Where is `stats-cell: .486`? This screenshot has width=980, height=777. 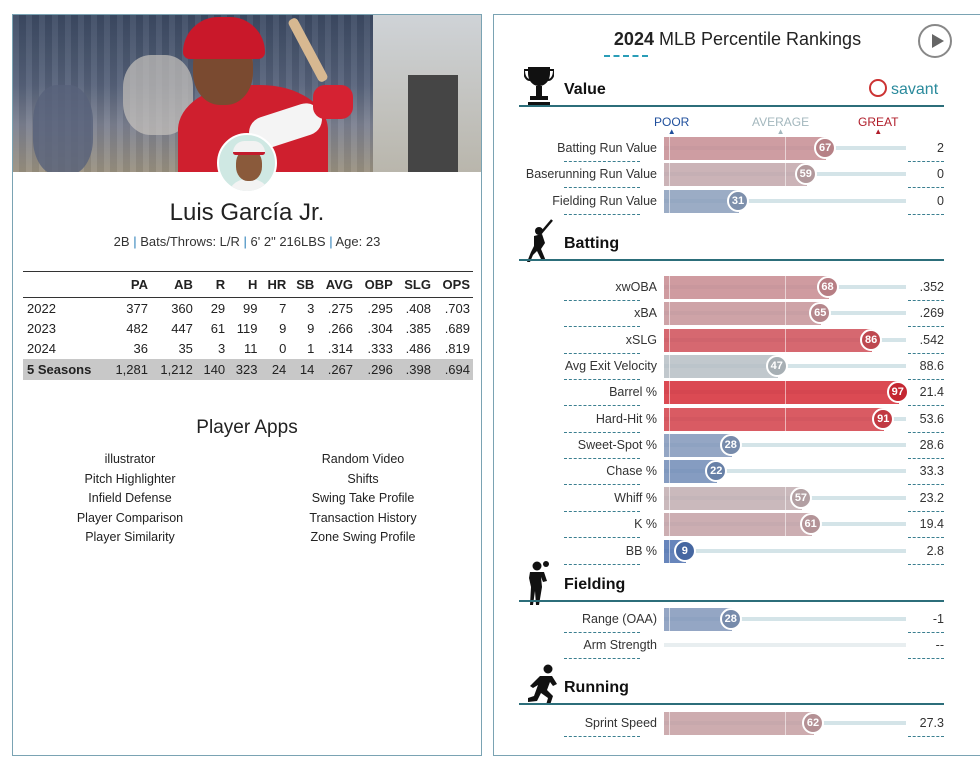 stats-cell: .486 is located at coordinates (418, 349).